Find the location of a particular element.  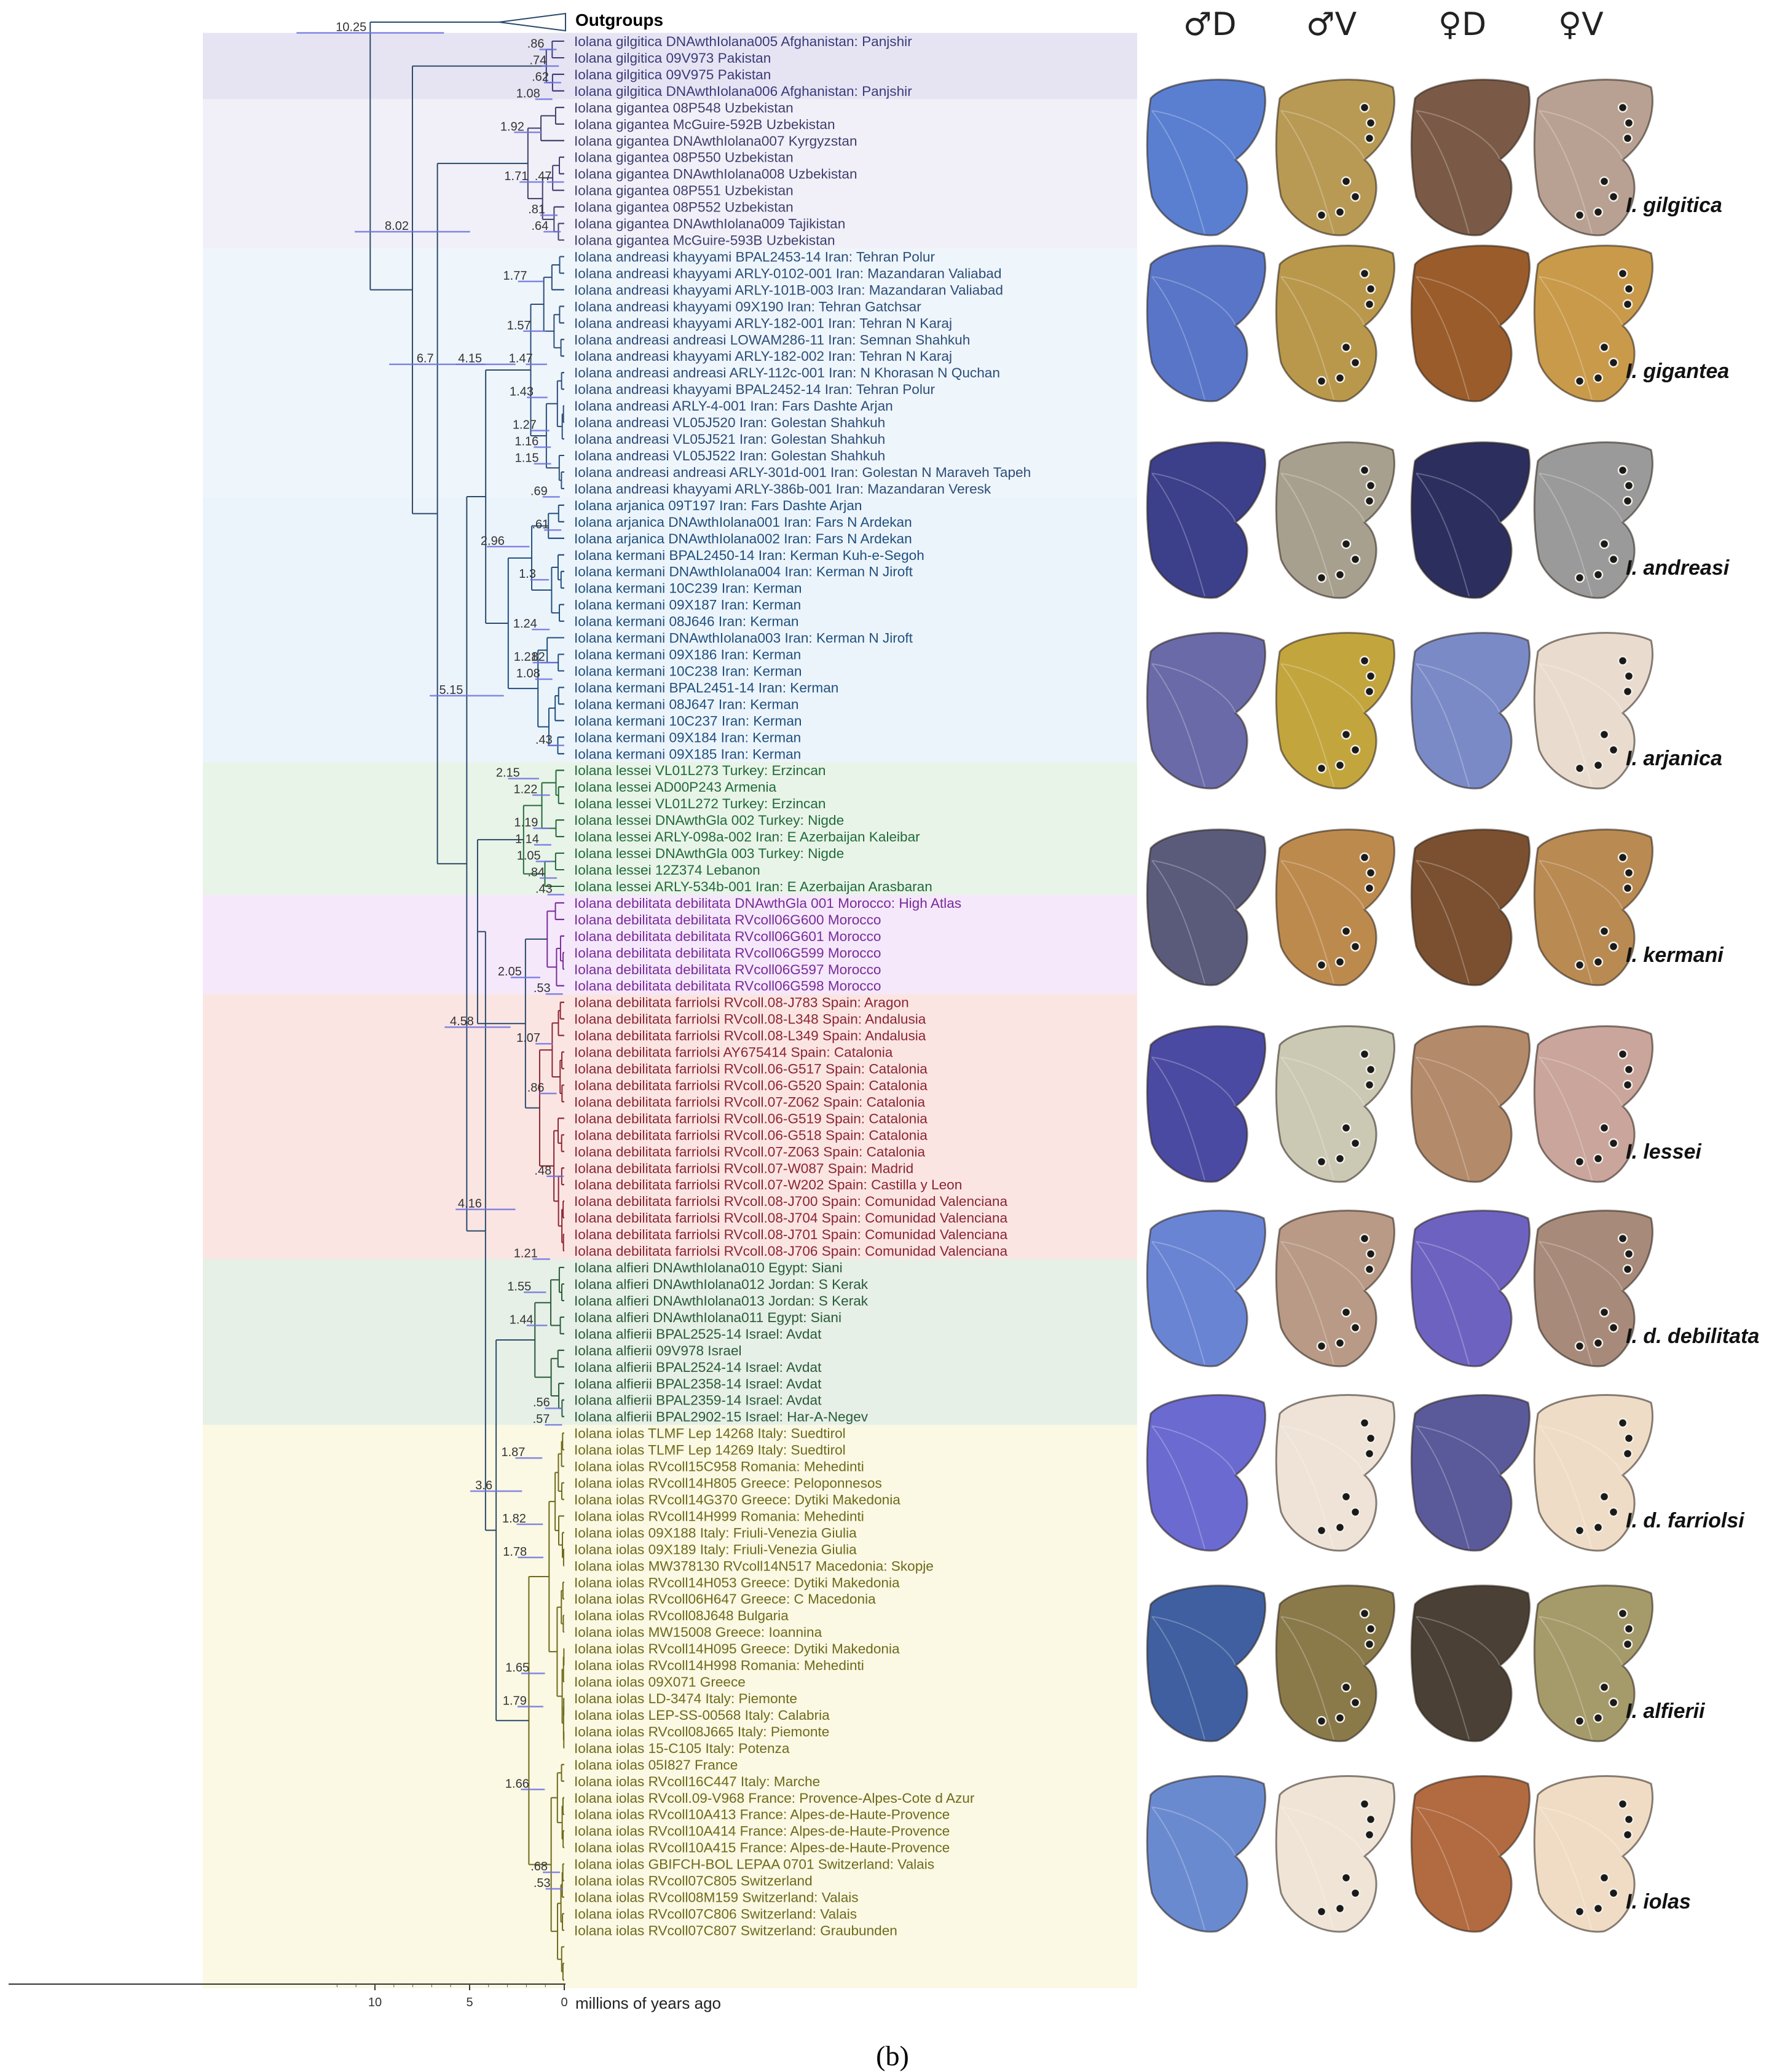

header-male-dorsal: ♂D is located at coordinates (1210, 24).